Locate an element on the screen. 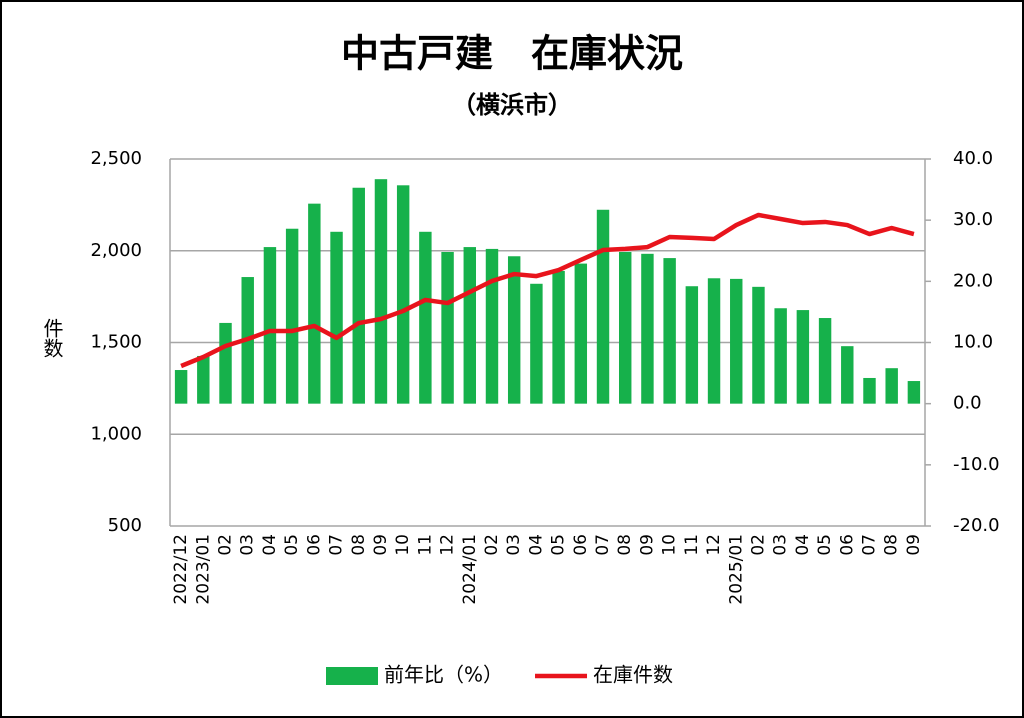 The width and height of the screenshot is (1024, 718). y-tick-label: 2,500 is located at coordinates (116, 158).